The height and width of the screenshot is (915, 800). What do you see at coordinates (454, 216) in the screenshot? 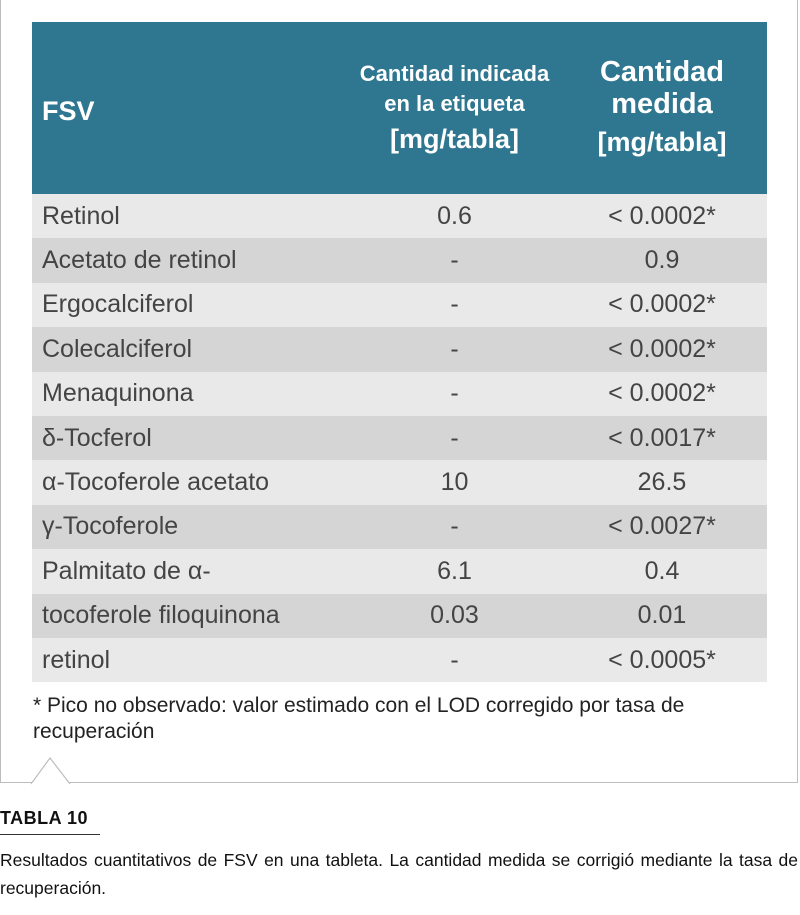
I see `cell-label-amount: 0.6` at bounding box center [454, 216].